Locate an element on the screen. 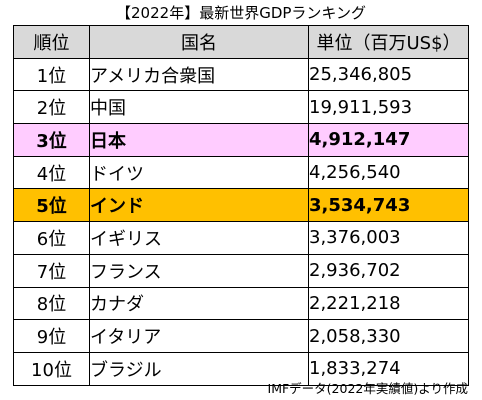 Image resolution: width=482 pixels, height=400 pixels. gdp-cell: 3,376,003 is located at coordinates (388, 238).